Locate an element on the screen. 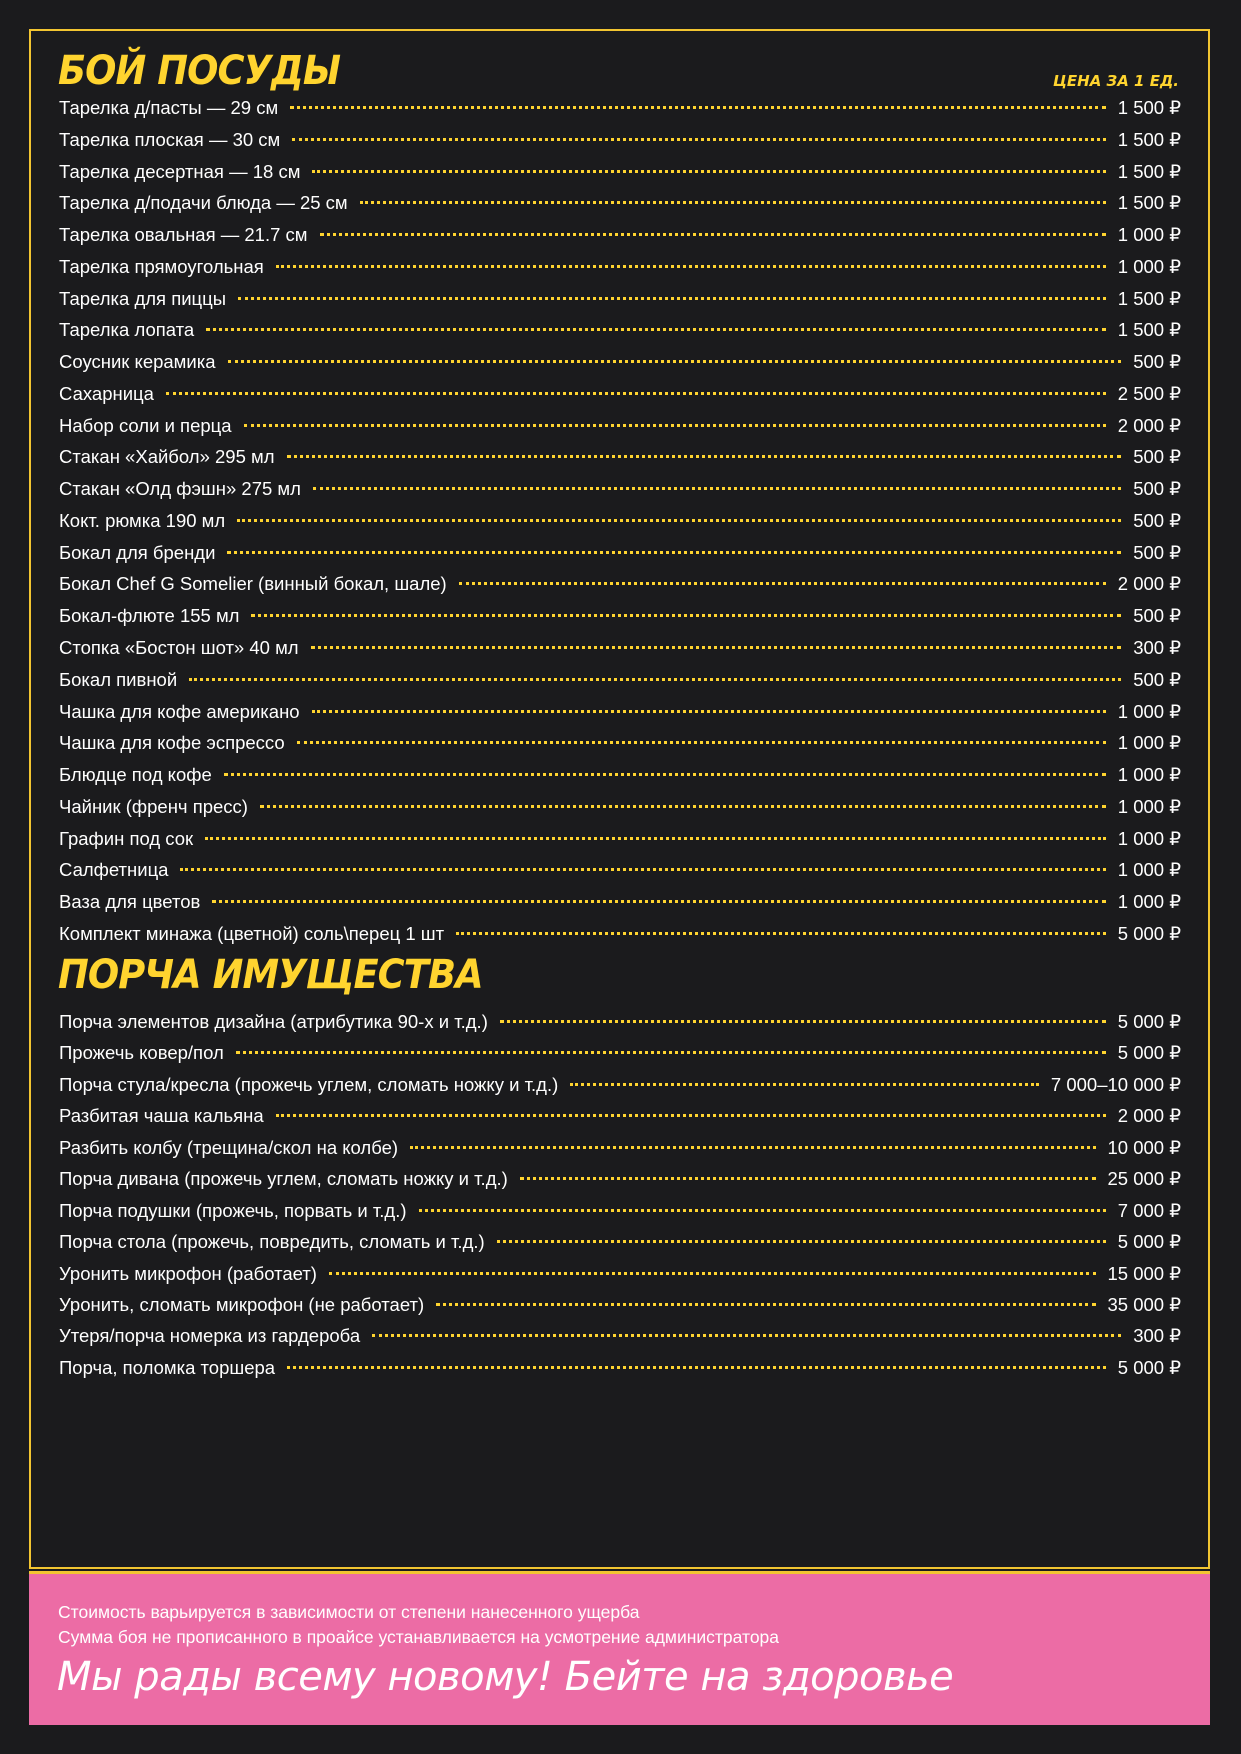 The image size is (1241, 1754). list-item: Порча, поломка торшера 5 000 ₽ is located at coordinates (620, 1367).